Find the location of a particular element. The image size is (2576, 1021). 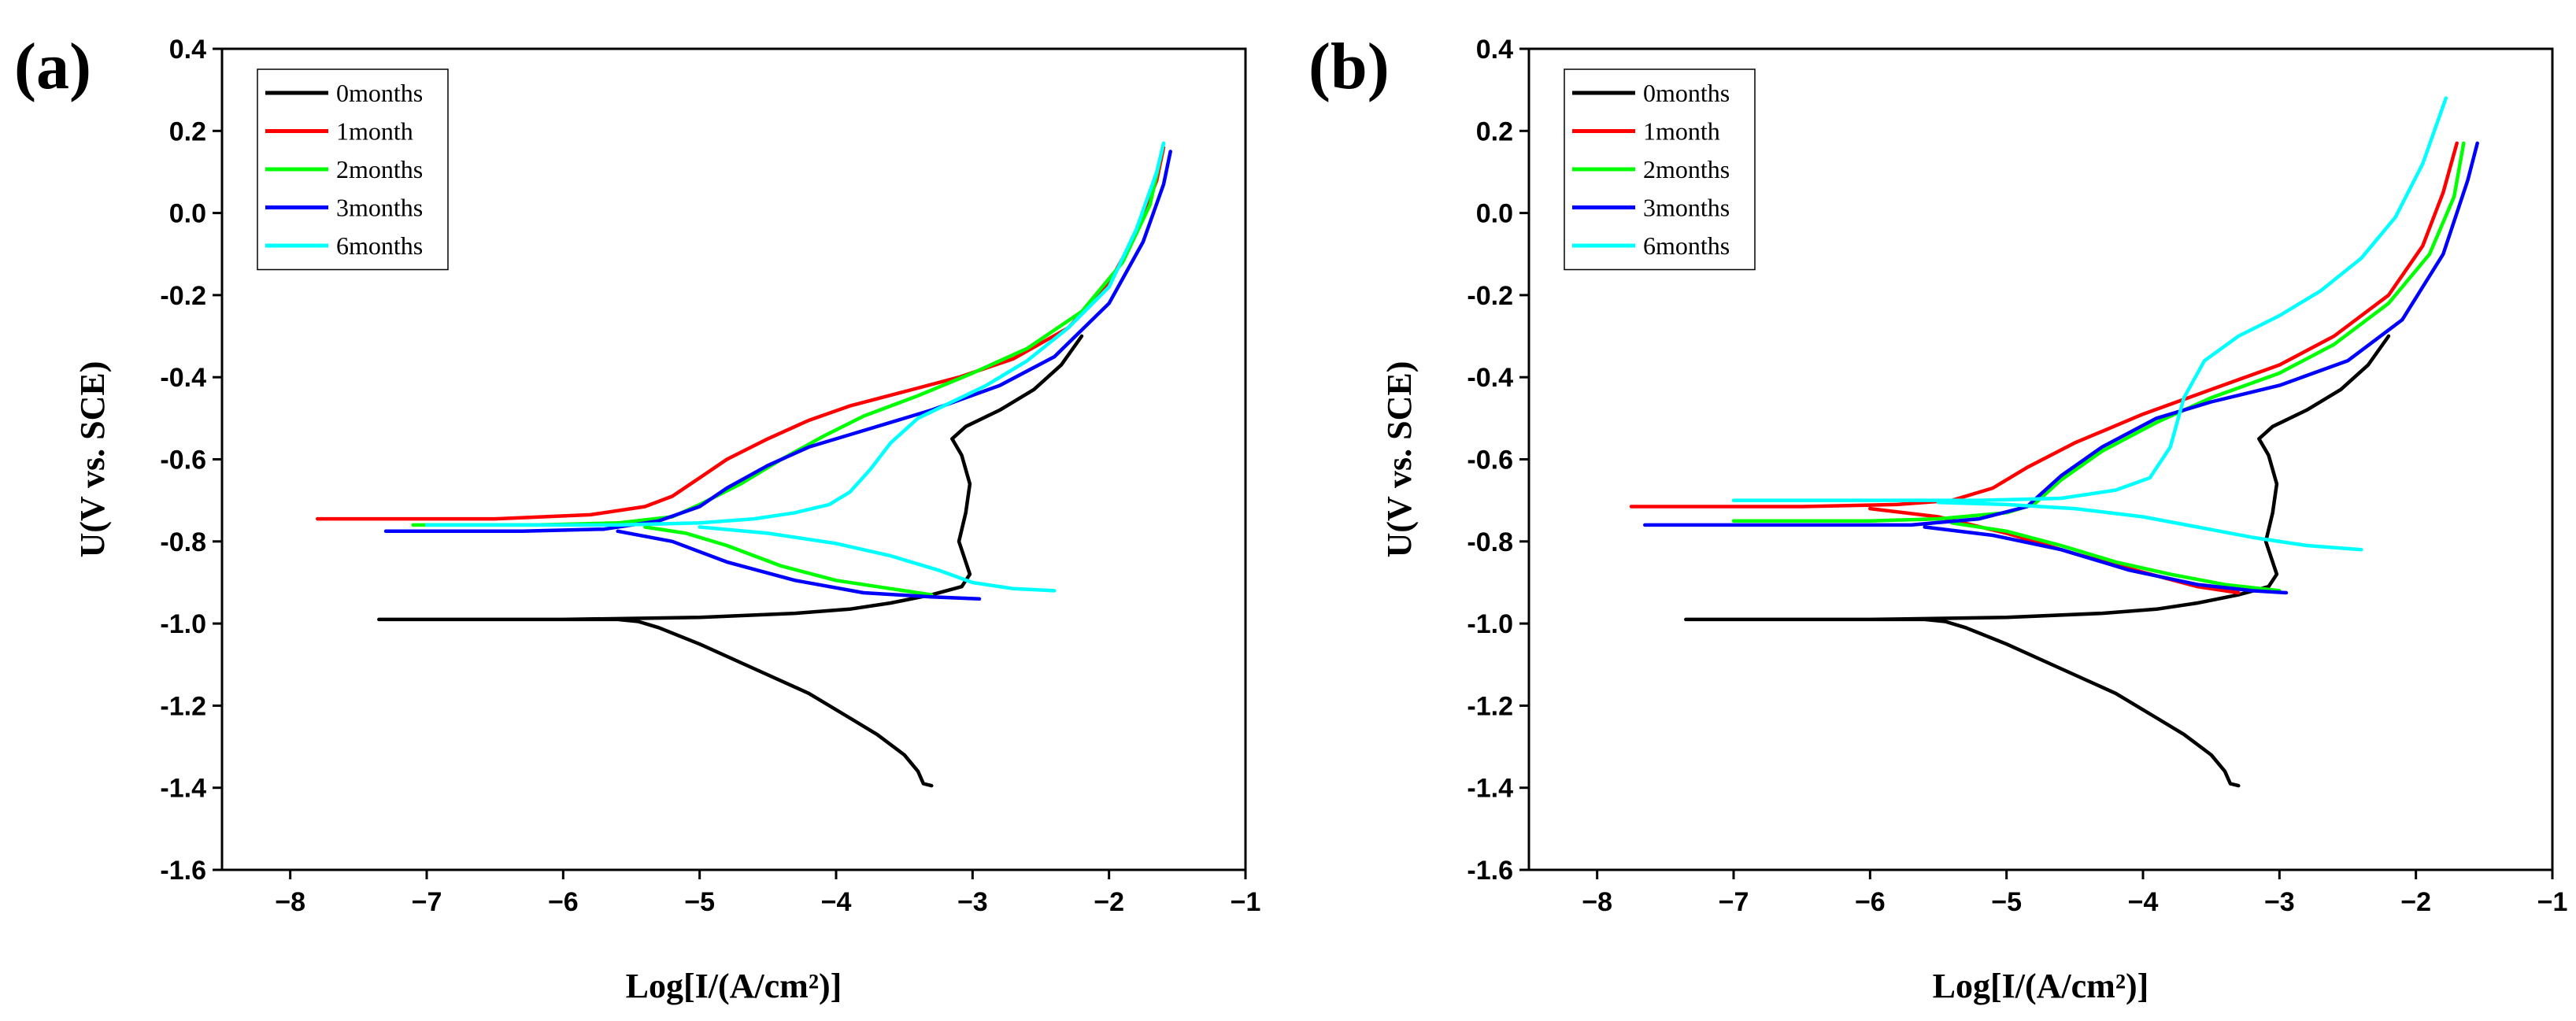

panel-label: (a) is located at coordinates (52, 66).